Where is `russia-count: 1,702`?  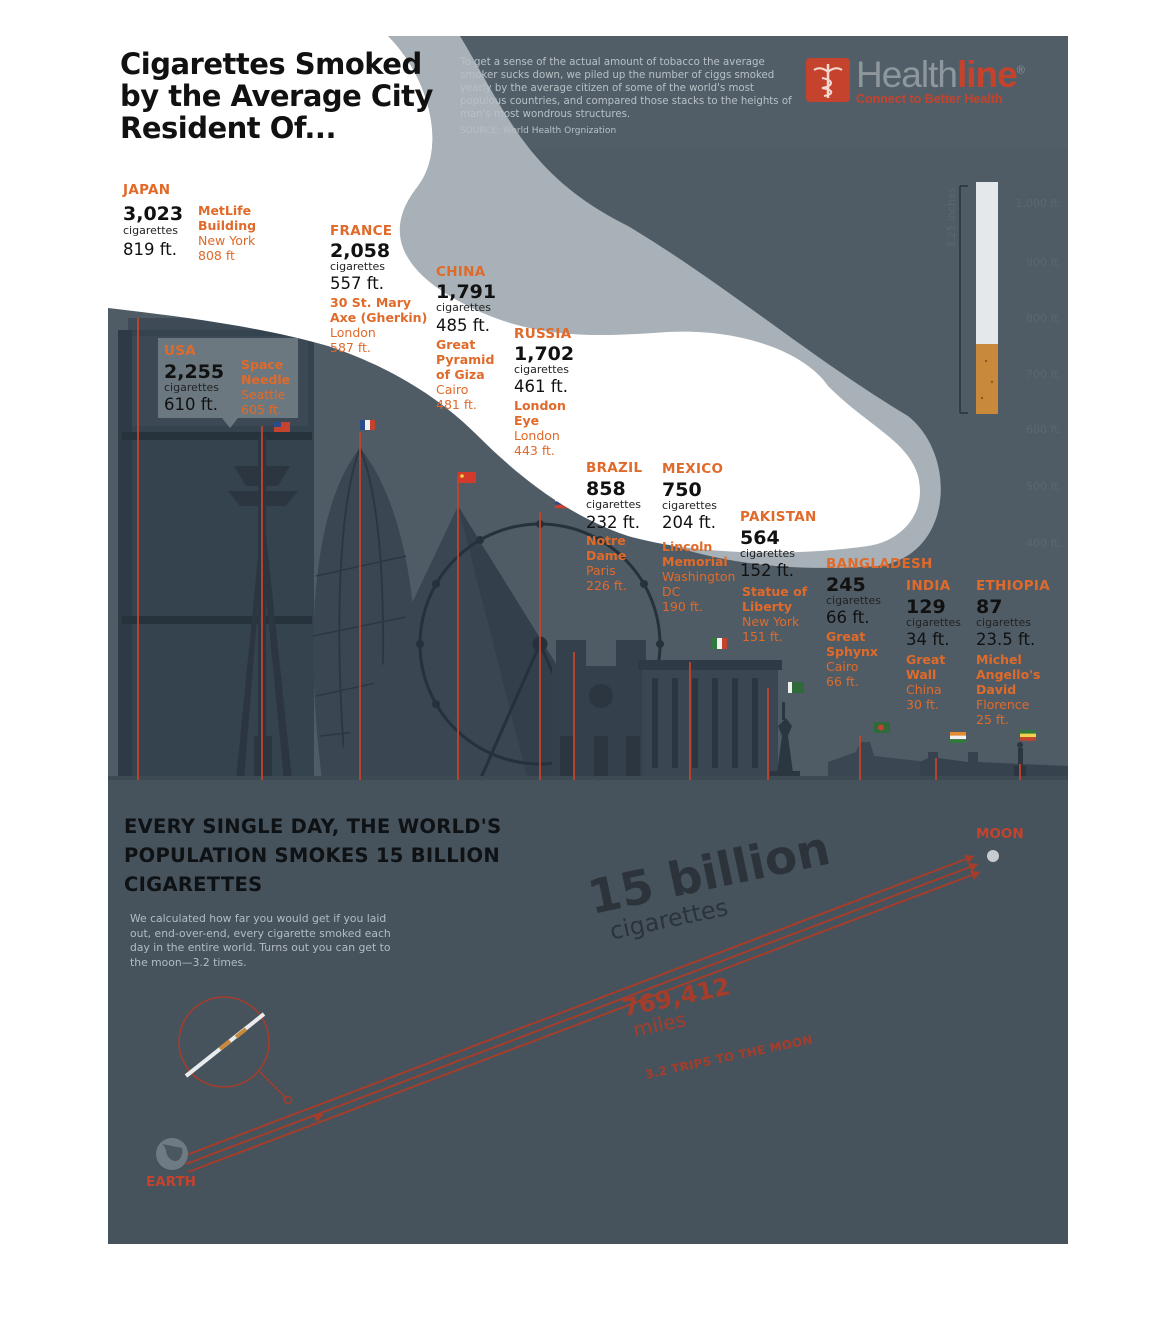
russia-count: 1,702 is located at coordinates (544, 354).